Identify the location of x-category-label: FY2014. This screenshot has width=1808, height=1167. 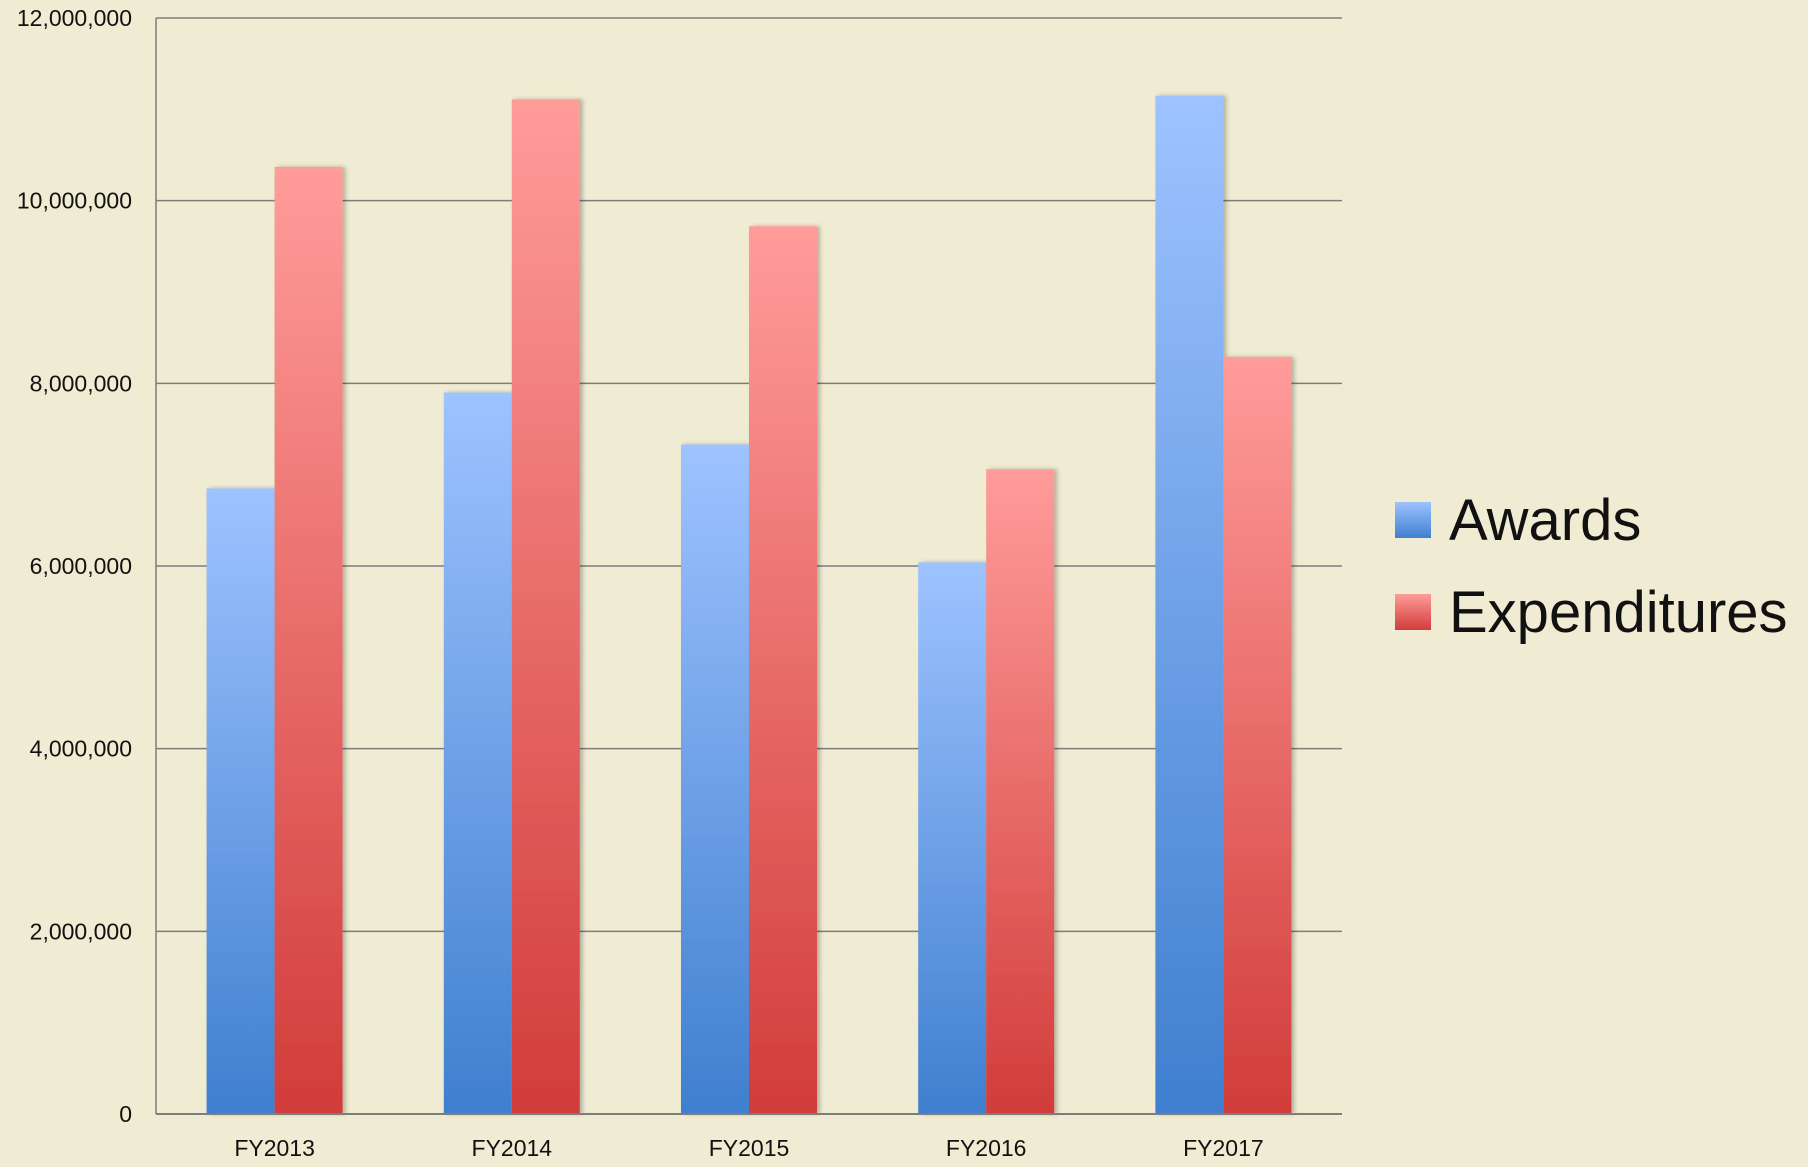
(512, 1148).